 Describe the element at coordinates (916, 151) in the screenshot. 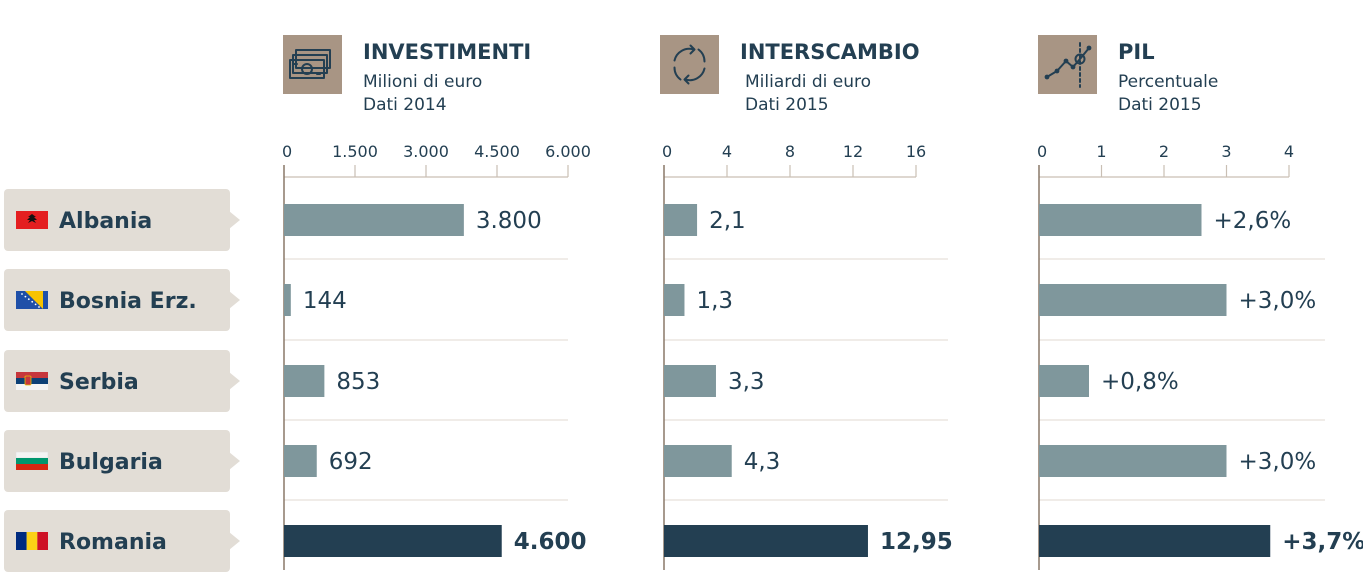

I see `tick-label: 16` at that location.